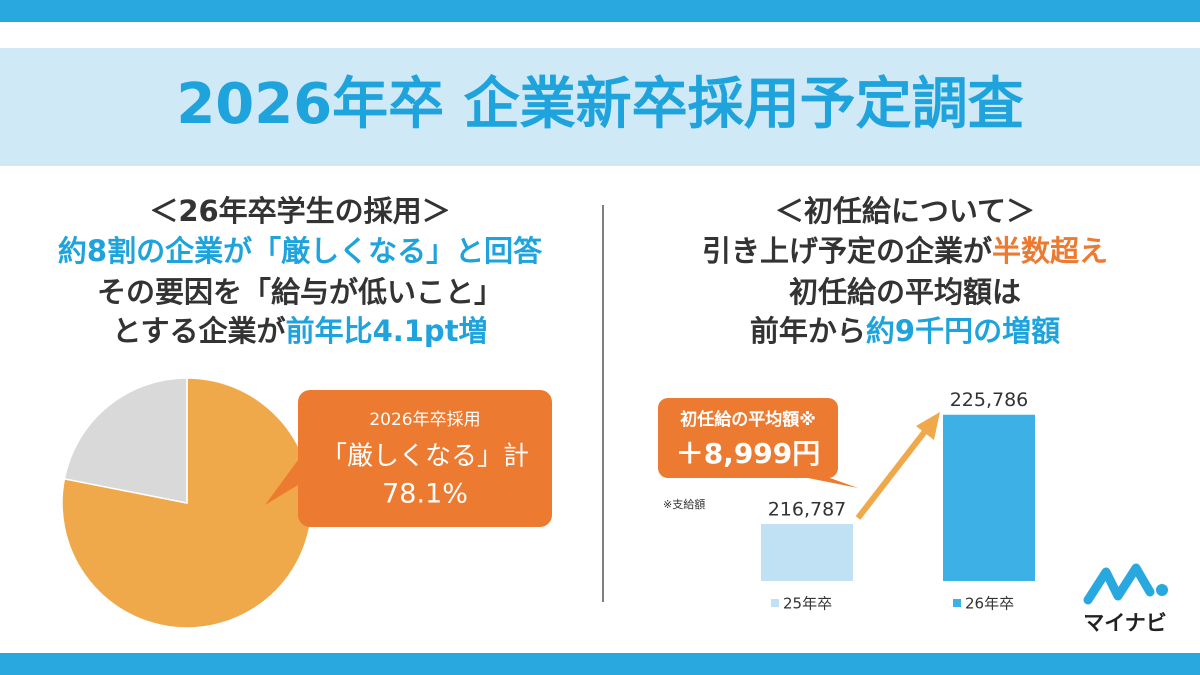 The width and height of the screenshot is (1200, 675). What do you see at coordinates (989, 400) in the screenshot?
I see `data-label: 225,786` at bounding box center [989, 400].